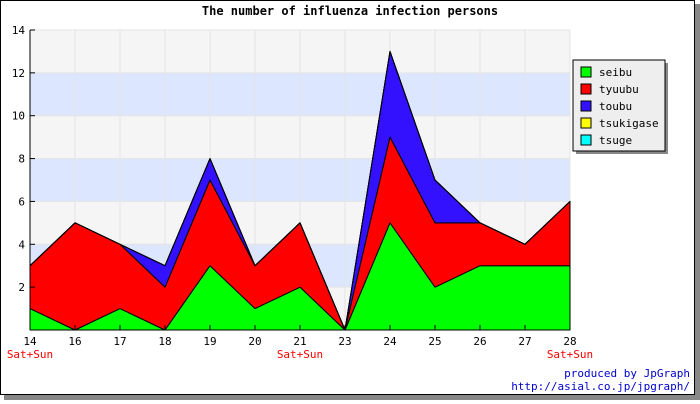 The image size is (700, 404). Describe the element at coordinates (254, 341) in the screenshot. I see `x-tick-label: 20` at that location.